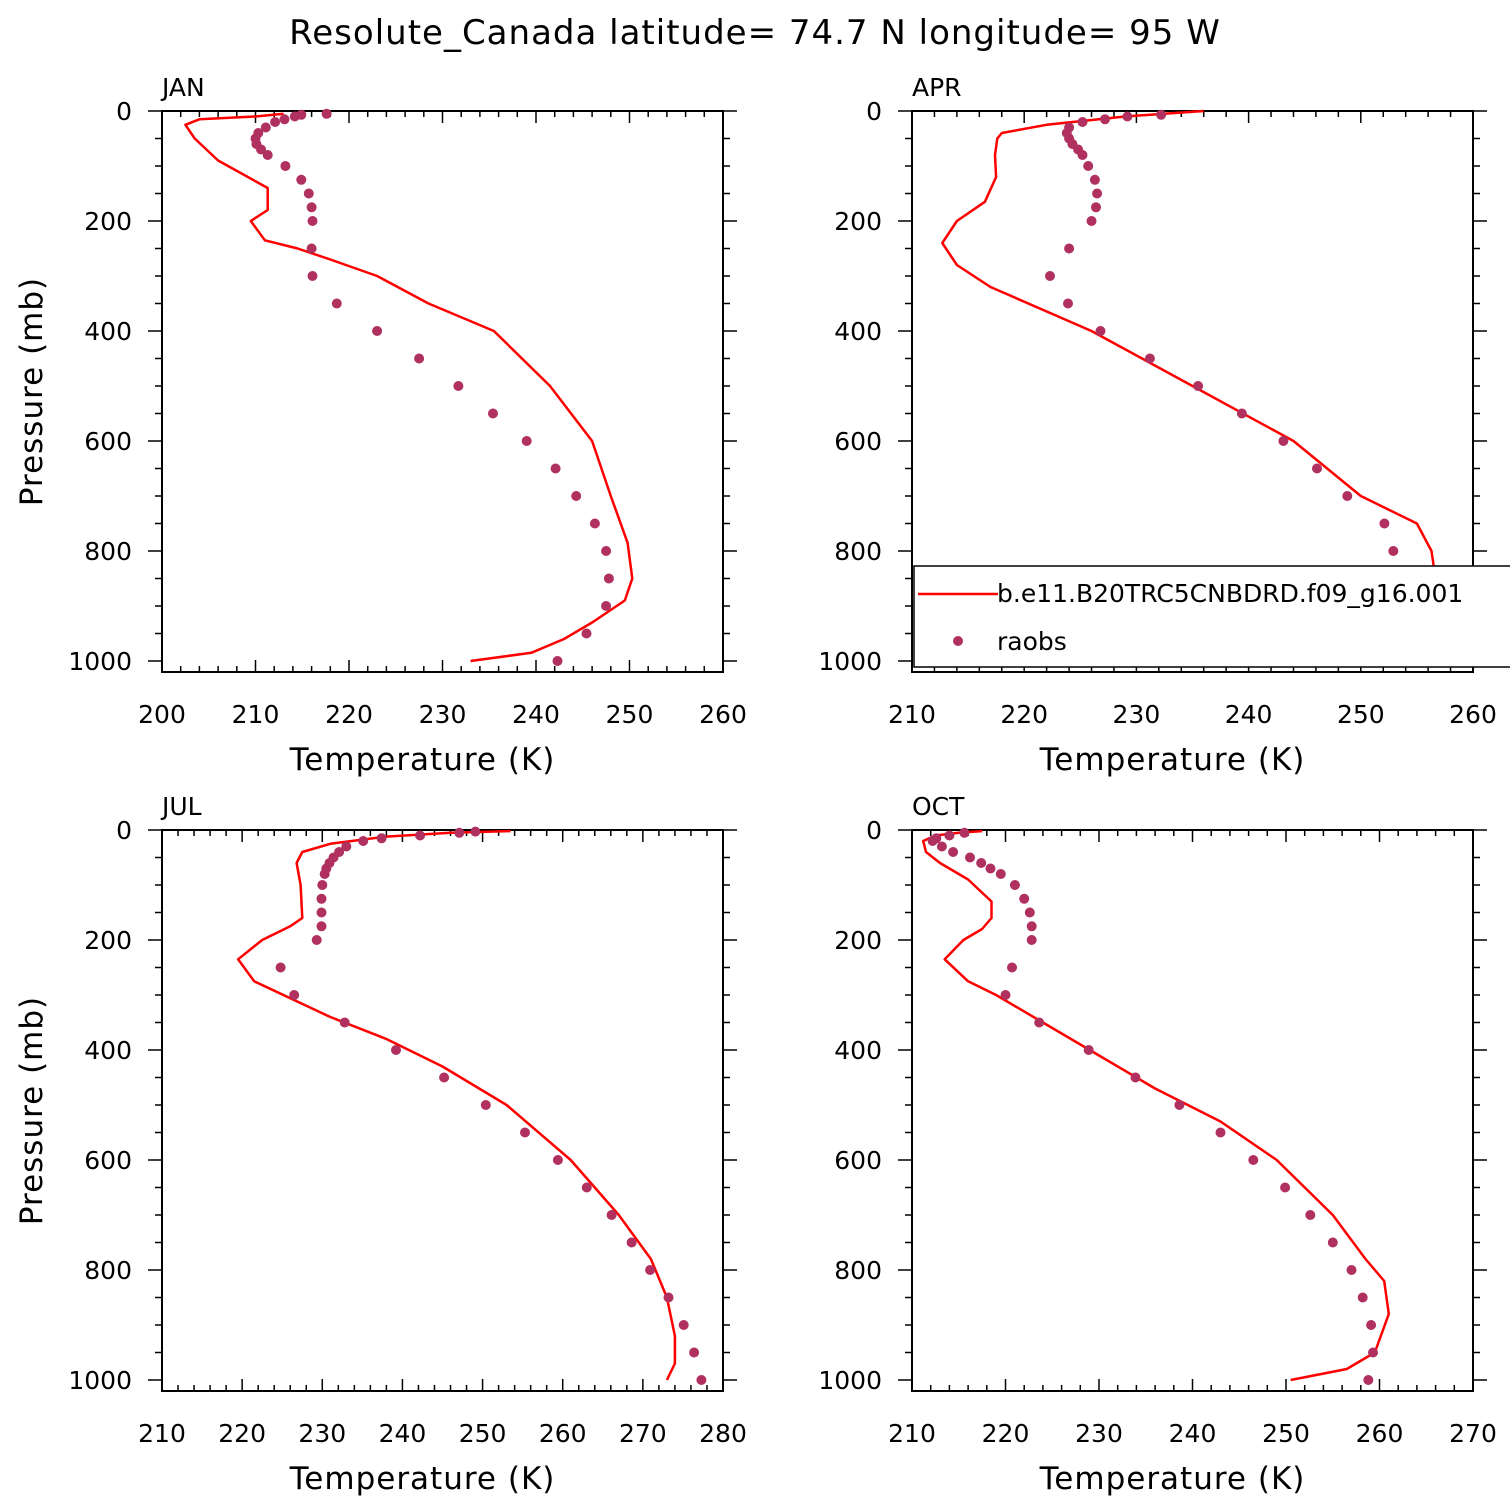 This screenshot has width=1510, height=1510. What do you see at coordinates (938, 806) in the screenshot?
I see `panel-label-oct: OCT` at bounding box center [938, 806].